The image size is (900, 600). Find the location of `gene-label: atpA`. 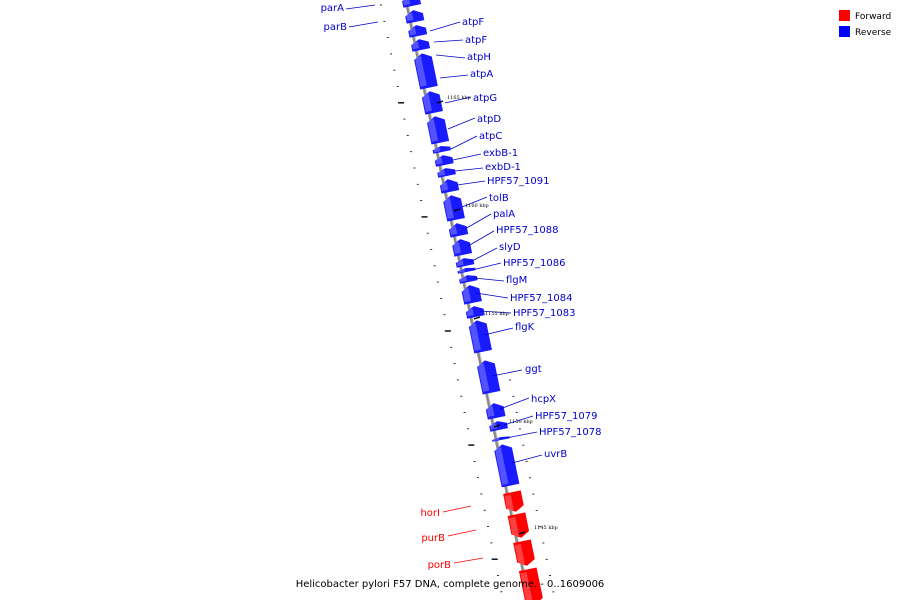

gene-label: atpA is located at coordinates (481, 74).